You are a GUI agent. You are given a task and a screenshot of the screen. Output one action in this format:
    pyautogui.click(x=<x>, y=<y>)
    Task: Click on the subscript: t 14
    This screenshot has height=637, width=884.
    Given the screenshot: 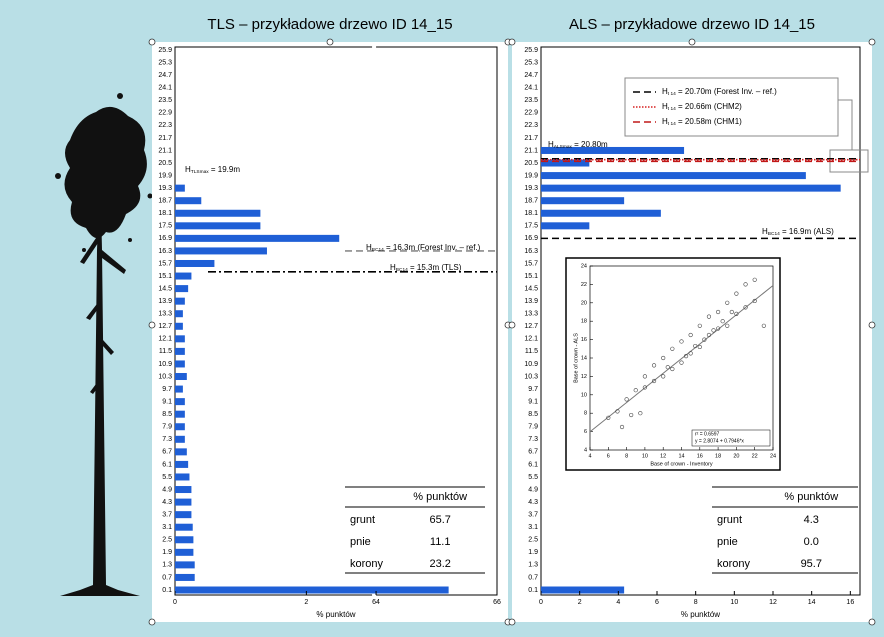 What is the action you would take?
    pyautogui.click(x=672, y=124)
    